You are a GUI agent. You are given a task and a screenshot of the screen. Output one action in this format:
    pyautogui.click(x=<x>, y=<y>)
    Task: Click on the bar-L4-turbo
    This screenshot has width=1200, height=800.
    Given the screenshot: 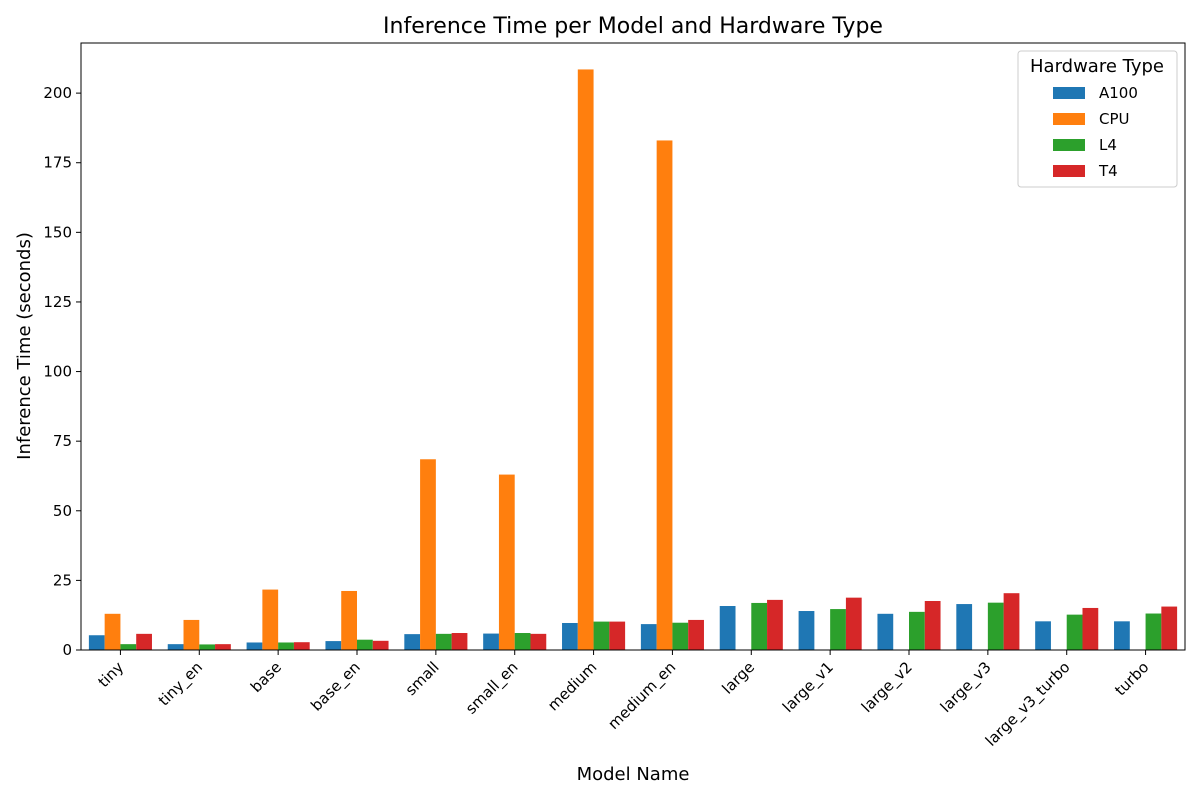 What is the action you would take?
    pyautogui.click(x=1153, y=631)
    